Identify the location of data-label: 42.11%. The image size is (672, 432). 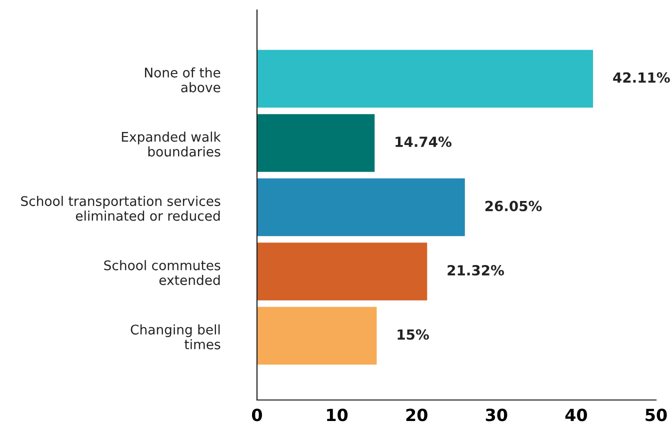
(641, 77).